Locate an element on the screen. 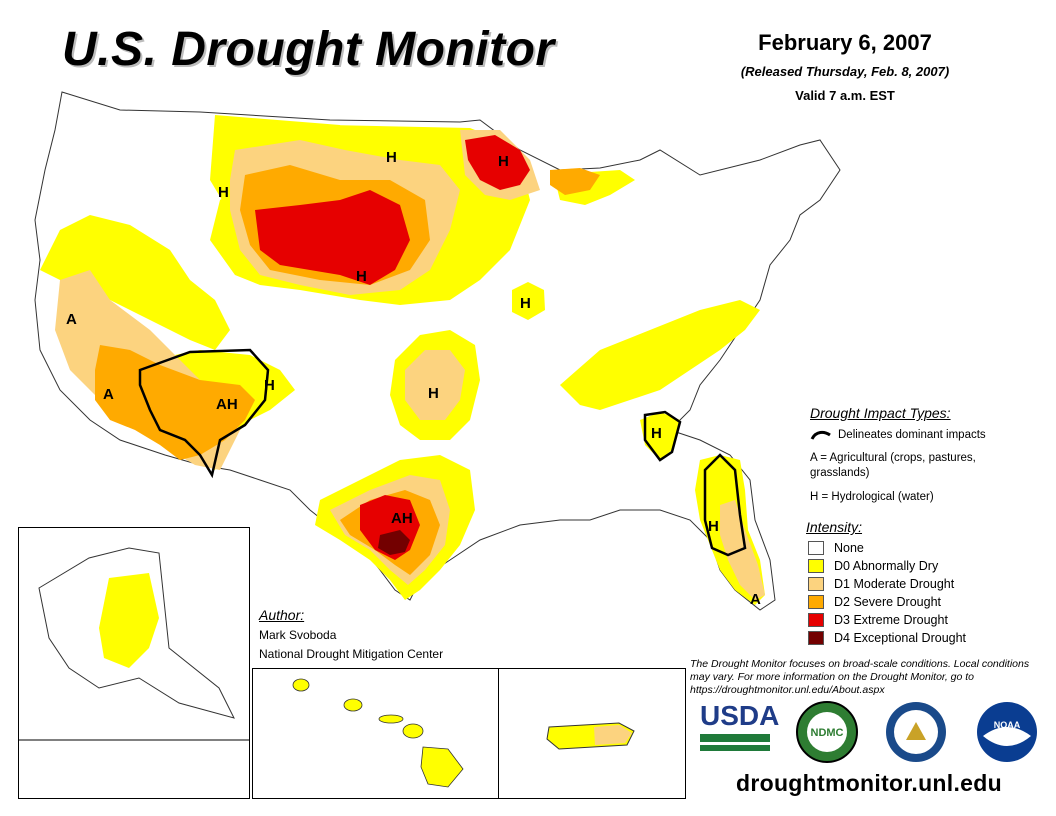 Image resolution: width=1056 pixels, height=816 pixels. legend-label: D4 Exceptional Drought is located at coordinates (900, 638).